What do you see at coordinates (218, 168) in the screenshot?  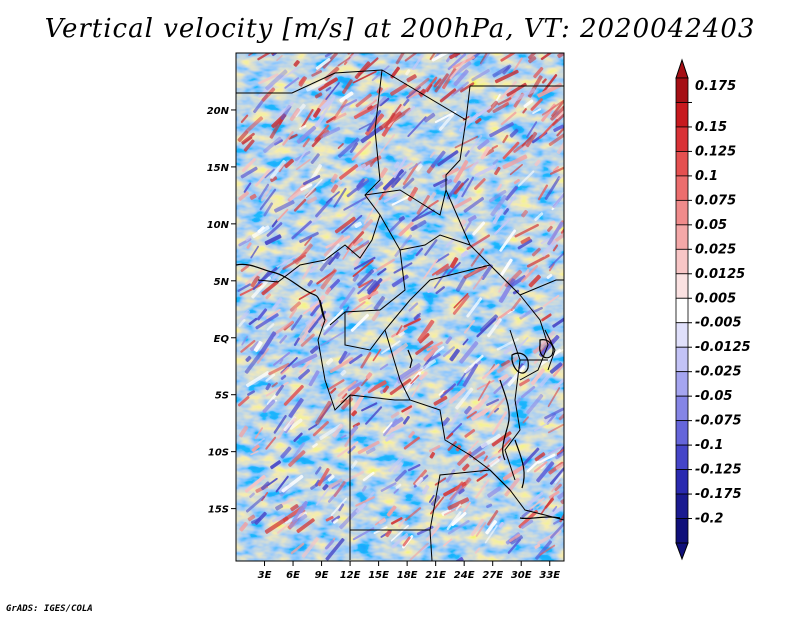 I see `lat-tick-label: 15N` at bounding box center [218, 168].